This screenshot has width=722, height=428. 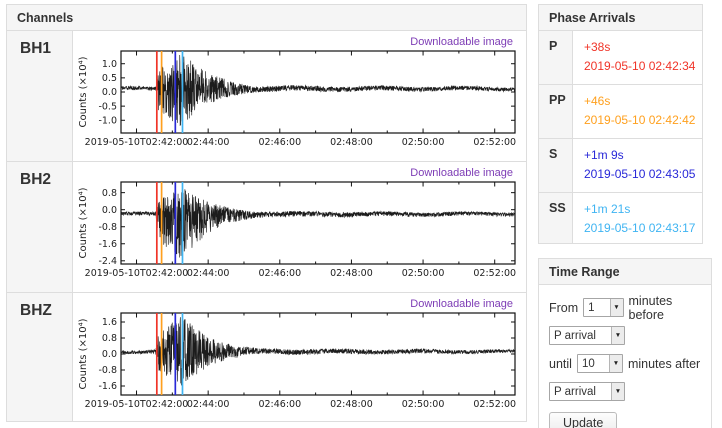 I want to click on phase-times: +1m 21s 2019-05-10 02:43:17, so click(x=637, y=218).